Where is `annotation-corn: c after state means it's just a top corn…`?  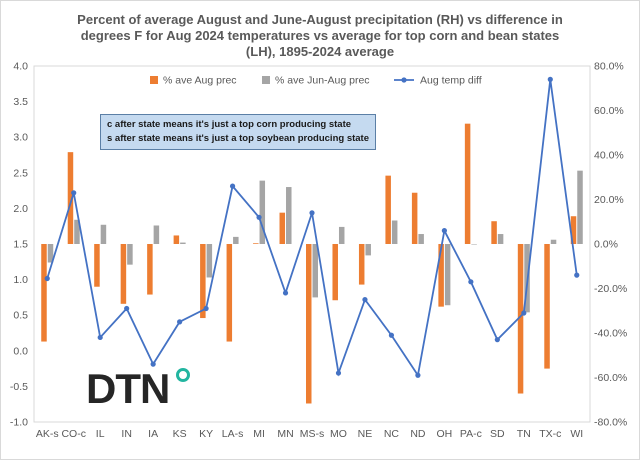 annotation-corn: c after state means it's just a top corn… is located at coordinates (229, 124).